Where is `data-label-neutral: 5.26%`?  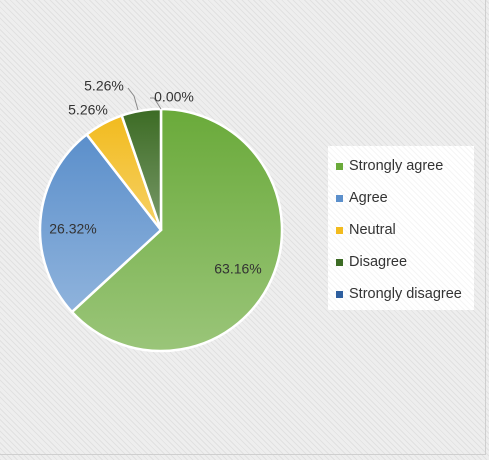
data-label-neutral: 5.26% is located at coordinates (88, 110).